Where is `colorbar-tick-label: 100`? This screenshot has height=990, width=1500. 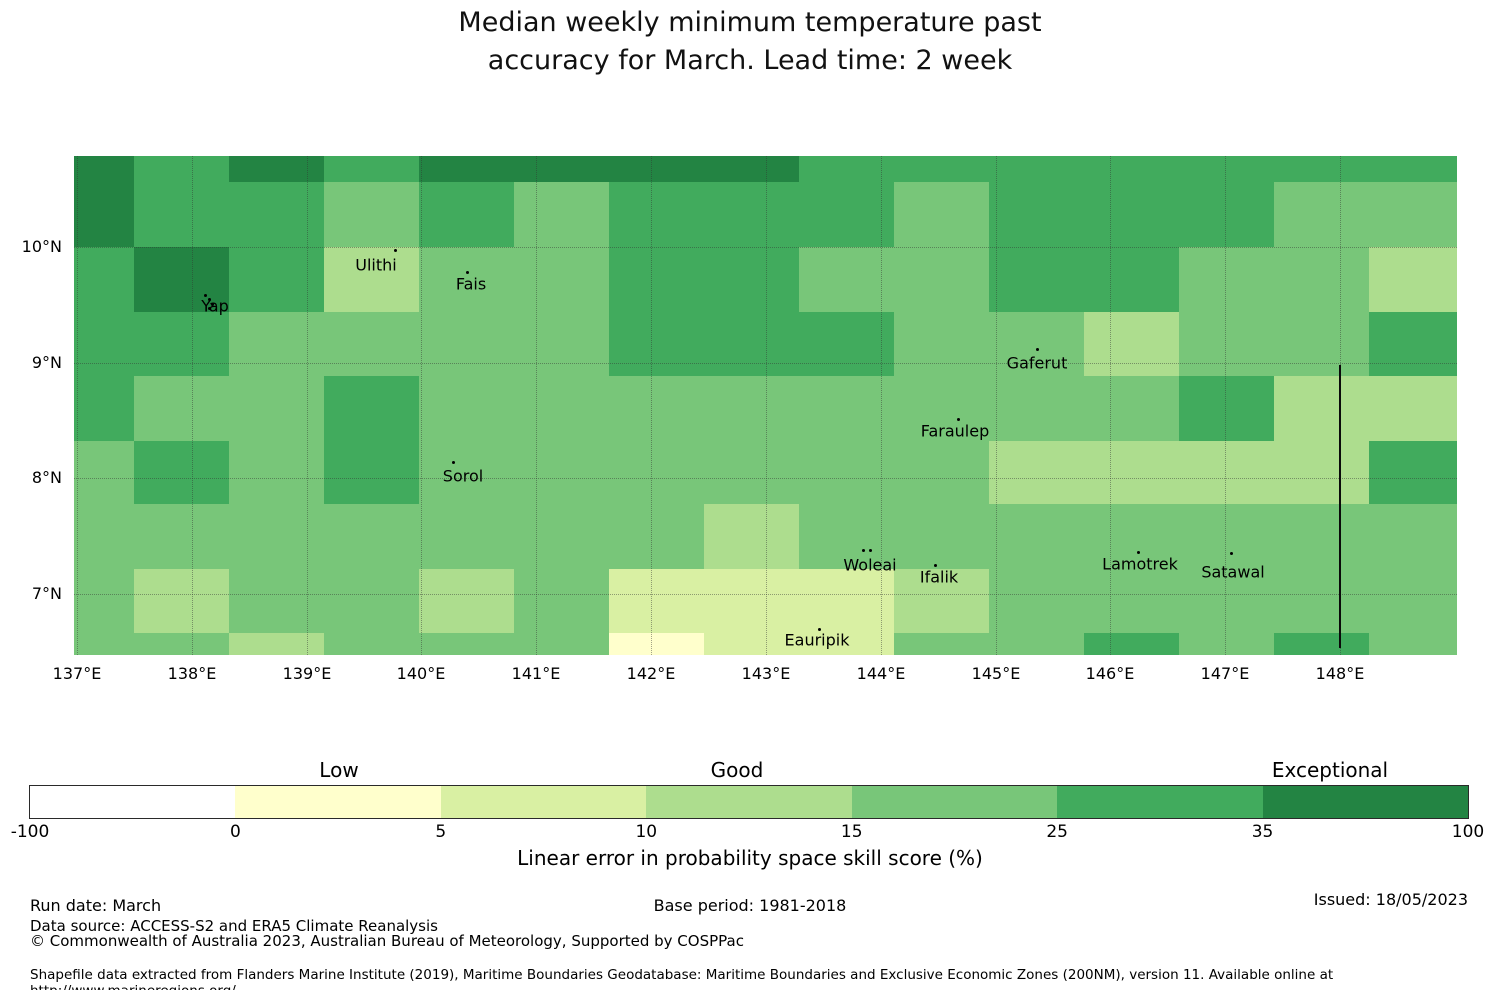
colorbar-tick-label: 100 is located at coordinates (1468, 832).